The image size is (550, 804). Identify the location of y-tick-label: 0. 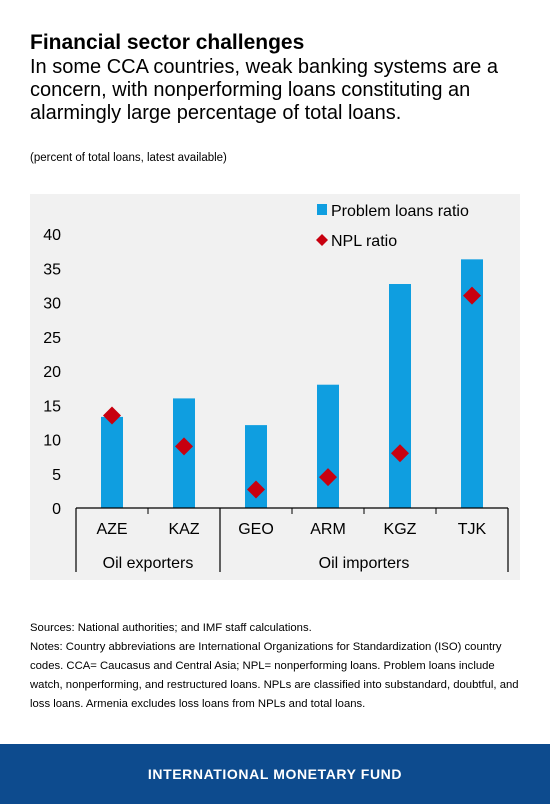
(56, 509).